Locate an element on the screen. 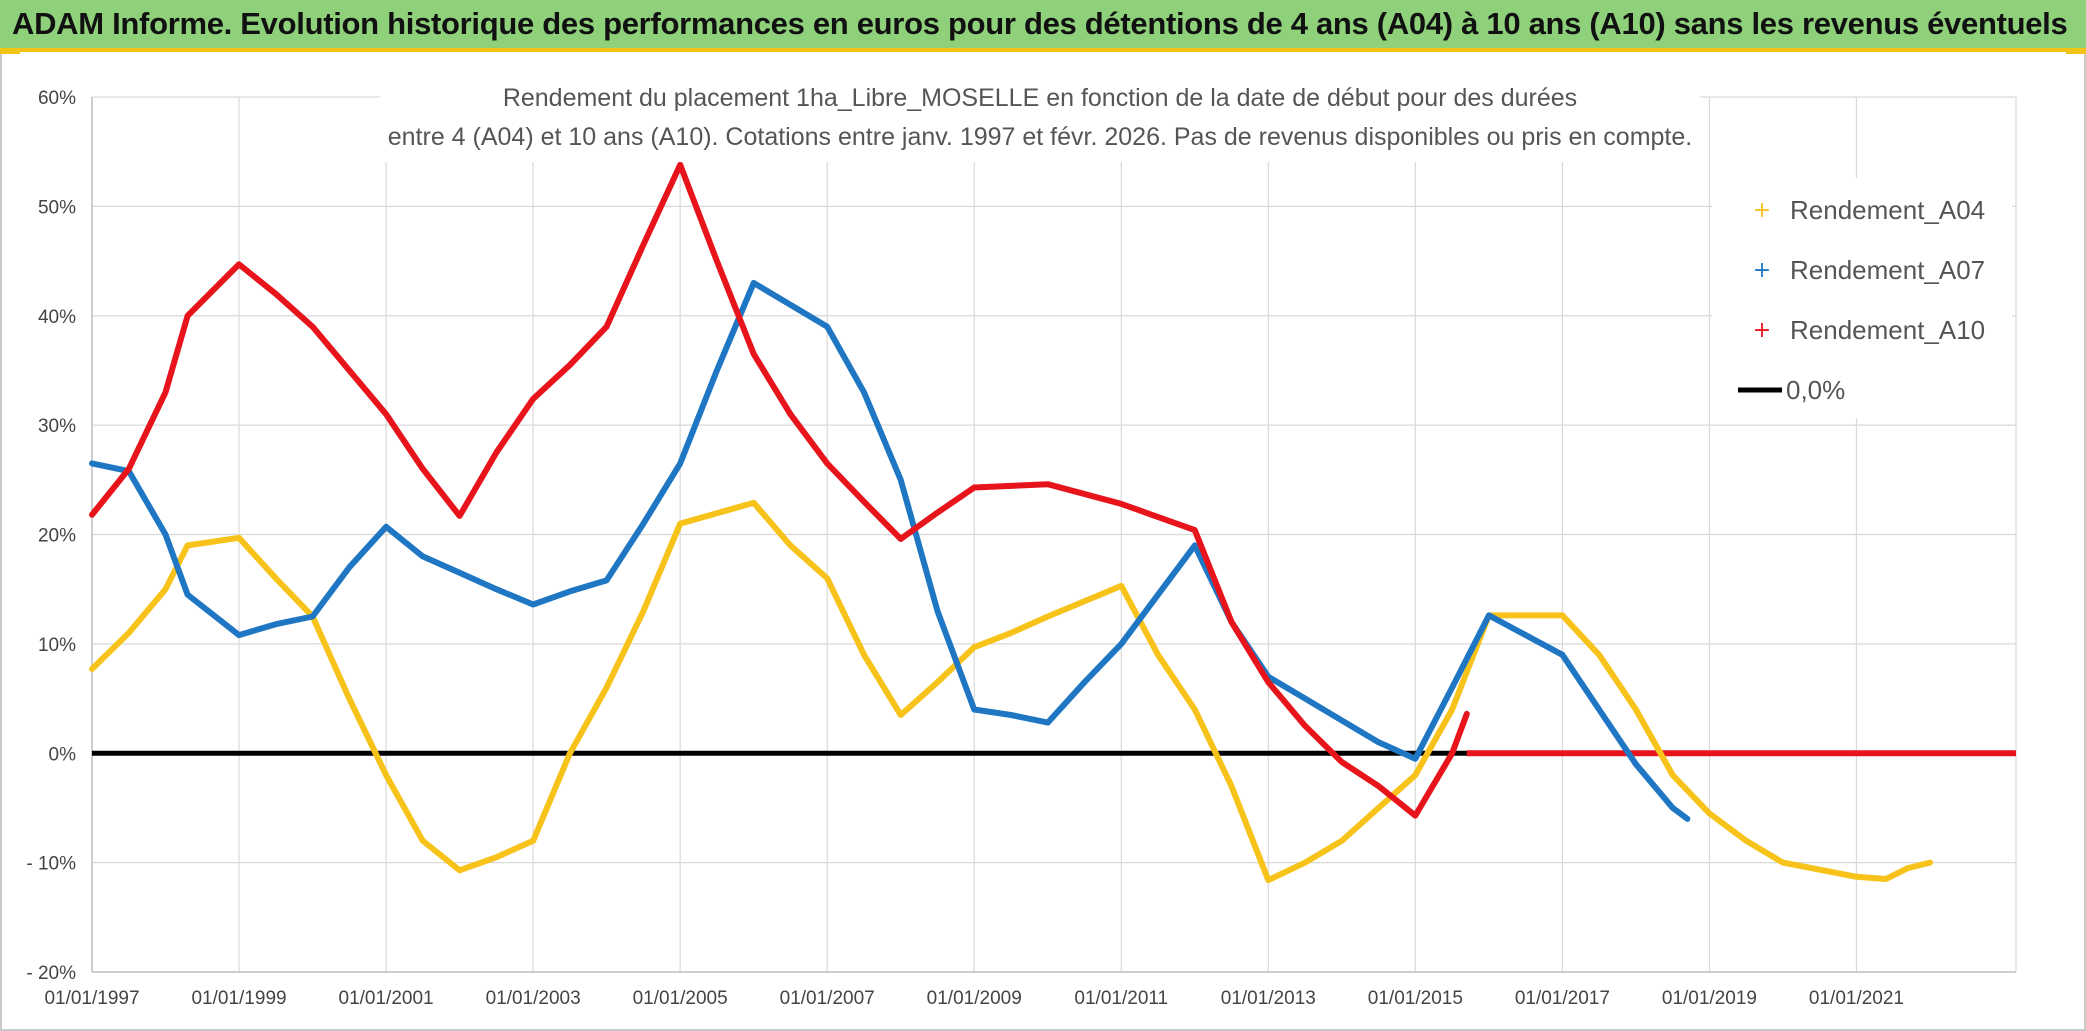 The image size is (2086, 1031). legend-background is located at coordinates (1862, 298).